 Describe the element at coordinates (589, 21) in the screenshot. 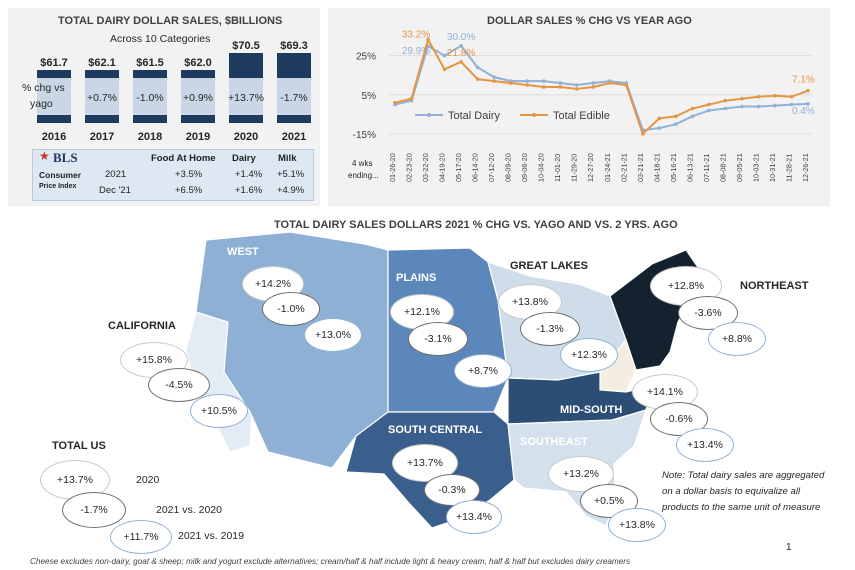

I see `line-chart-title: DOLLAR SALES % CHG VS YEAR AGO` at that location.